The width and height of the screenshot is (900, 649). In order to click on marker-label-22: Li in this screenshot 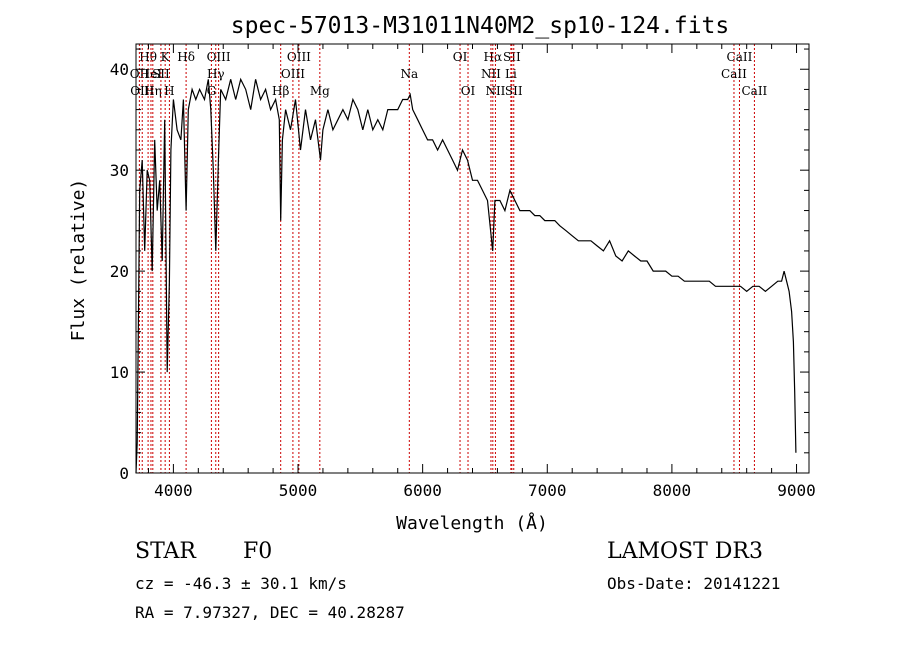, I will do `click(511, 74)`.